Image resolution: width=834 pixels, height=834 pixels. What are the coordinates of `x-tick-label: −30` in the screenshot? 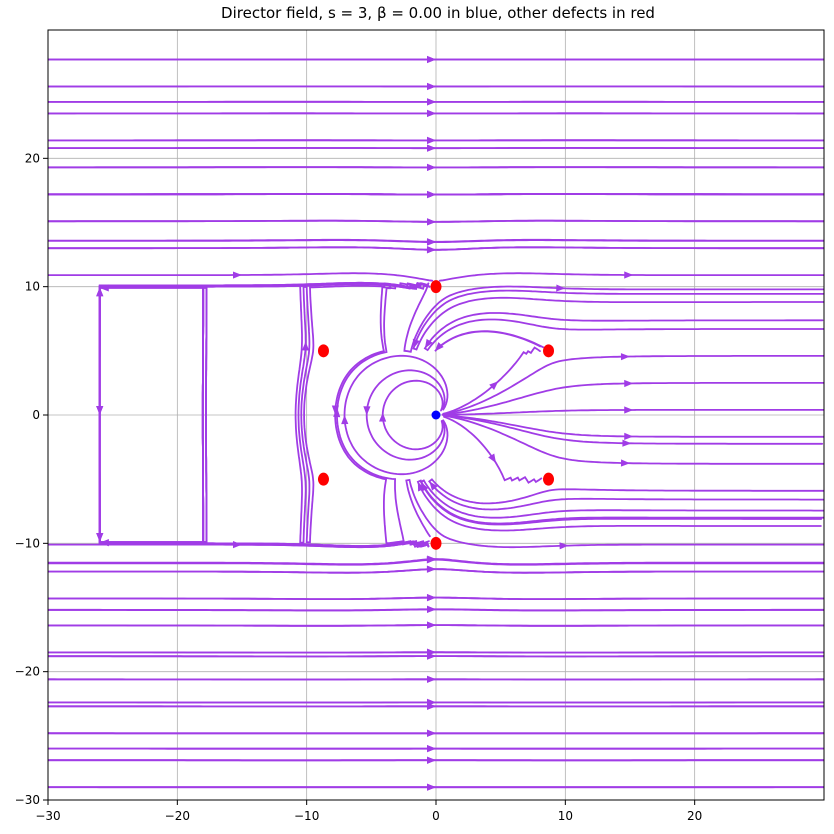 It's located at (47, 816).